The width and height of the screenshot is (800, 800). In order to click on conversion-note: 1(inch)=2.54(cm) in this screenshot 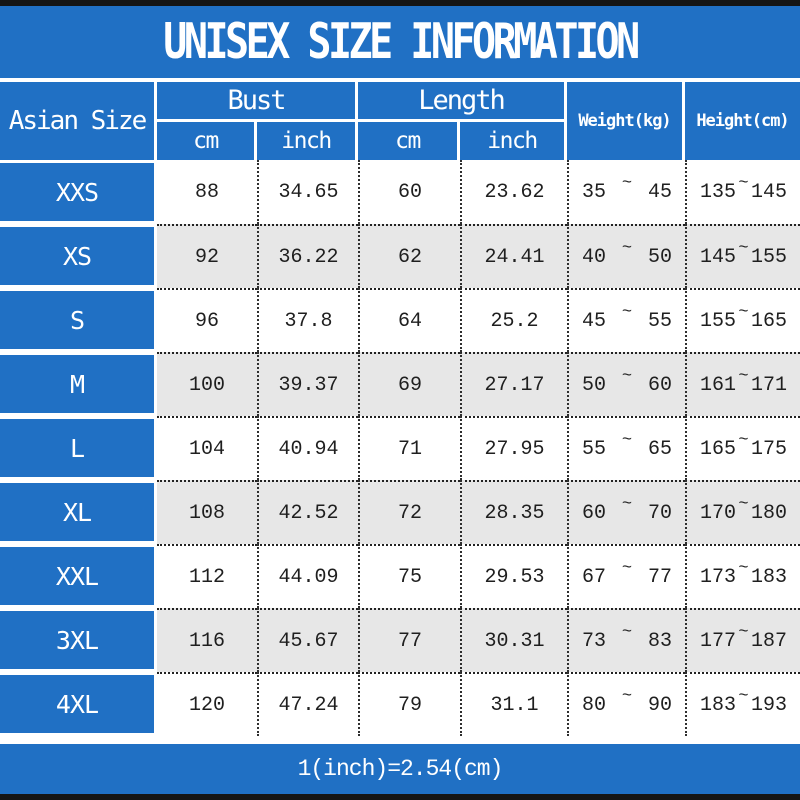, I will do `click(400, 769)`.